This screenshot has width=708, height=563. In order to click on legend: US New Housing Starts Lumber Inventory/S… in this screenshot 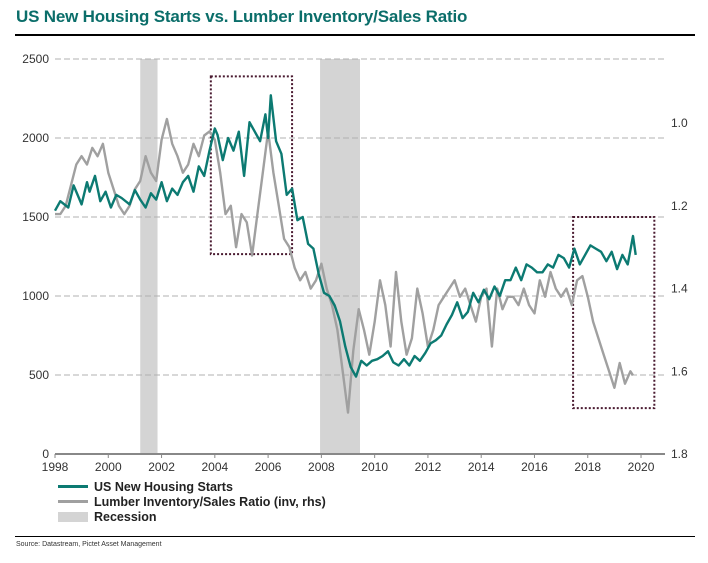, I will do `click(192, 501)`.